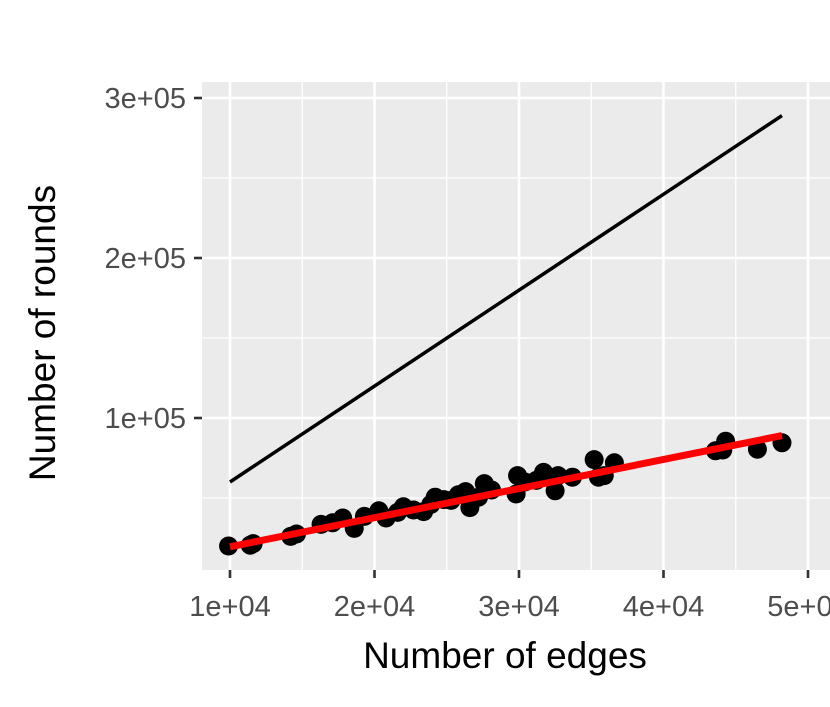 The width and height of the screenshot is (830, 707). Describe the element at coordinates (505, 655) in the screenshot. I see `x-axis-title: Number of edges` at that location.